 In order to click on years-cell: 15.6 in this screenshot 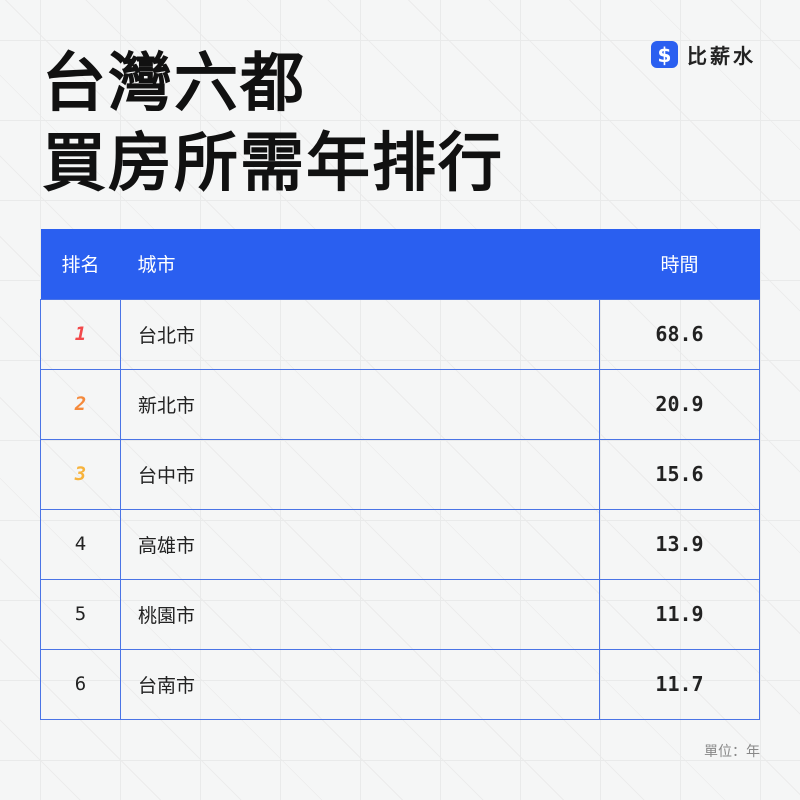, I will do `click(679, 474)`.